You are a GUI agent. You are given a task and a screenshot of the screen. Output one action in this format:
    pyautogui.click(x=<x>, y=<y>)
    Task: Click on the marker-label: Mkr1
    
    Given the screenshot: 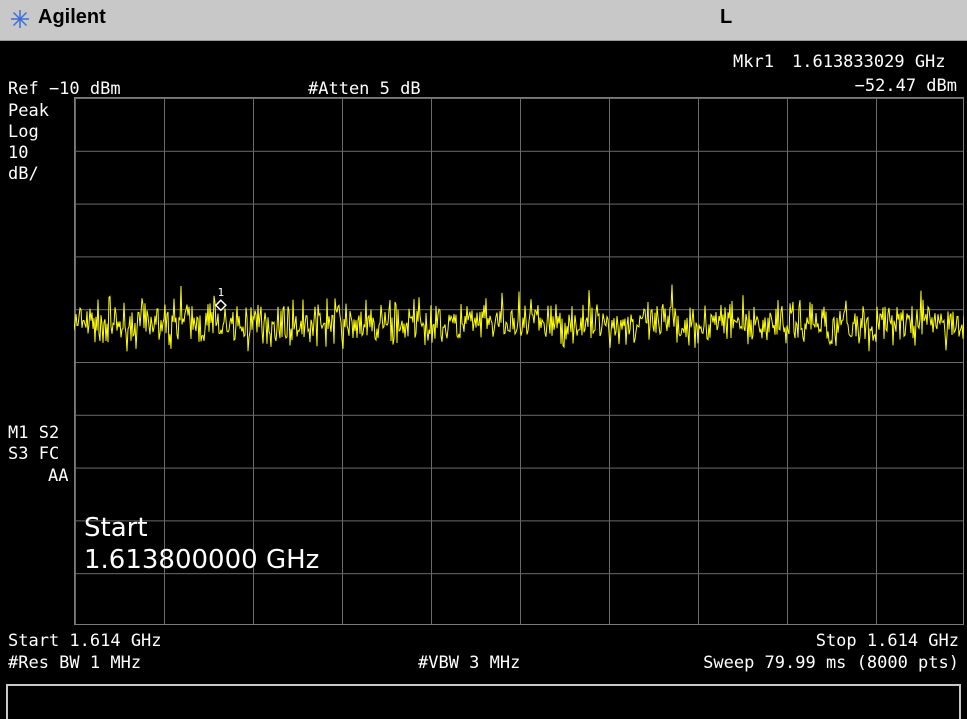 What is the action you would take?
    pyautogui.click(x=753, y=62)
    